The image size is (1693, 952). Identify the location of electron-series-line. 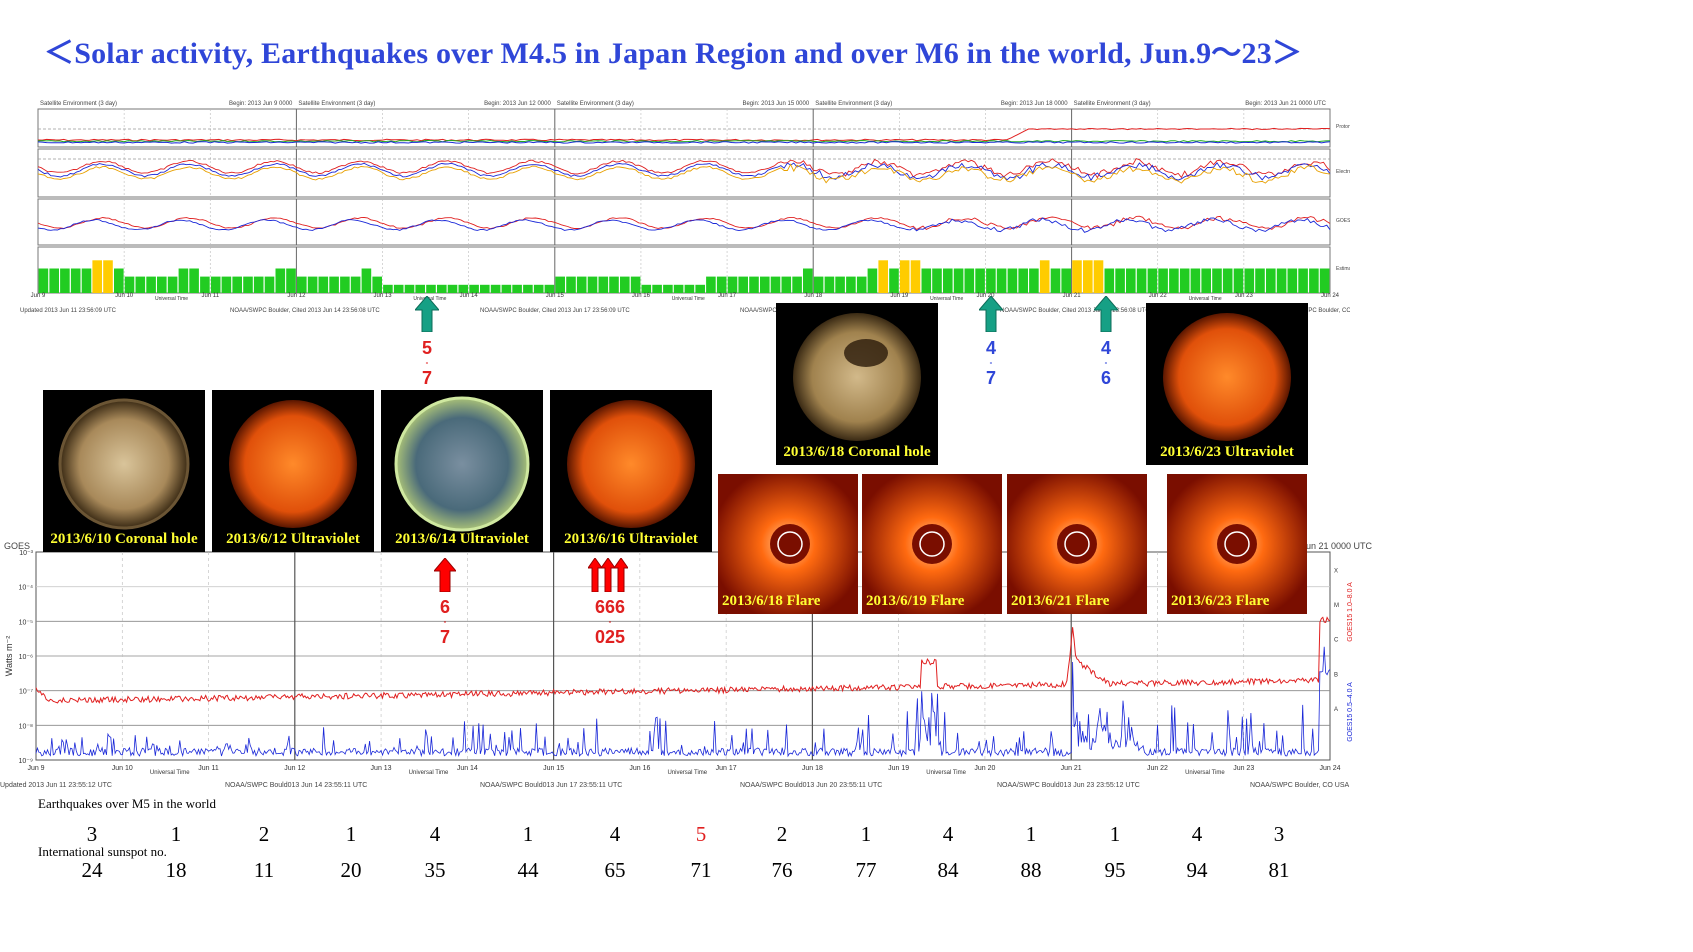
(684, 168).